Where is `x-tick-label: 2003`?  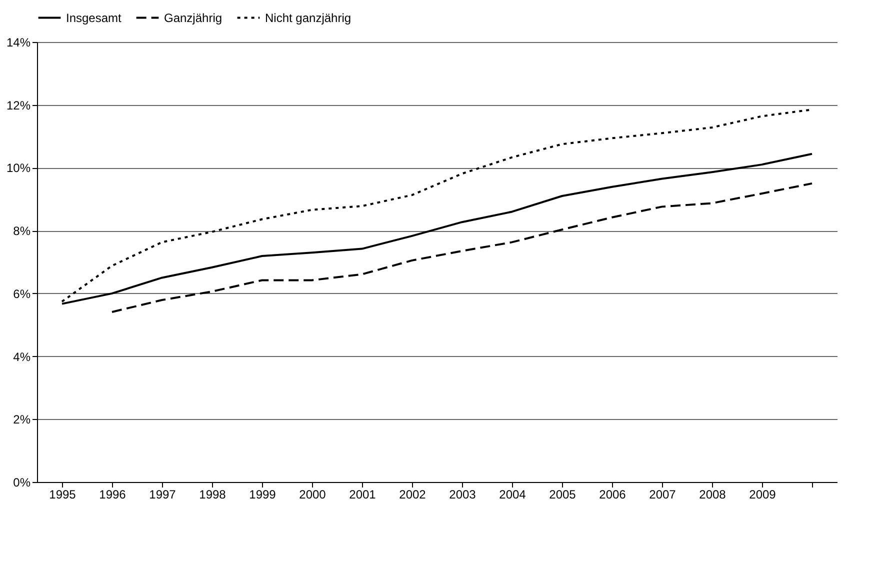 x-tick-label: 2003 is located at coordinates (462, 495).